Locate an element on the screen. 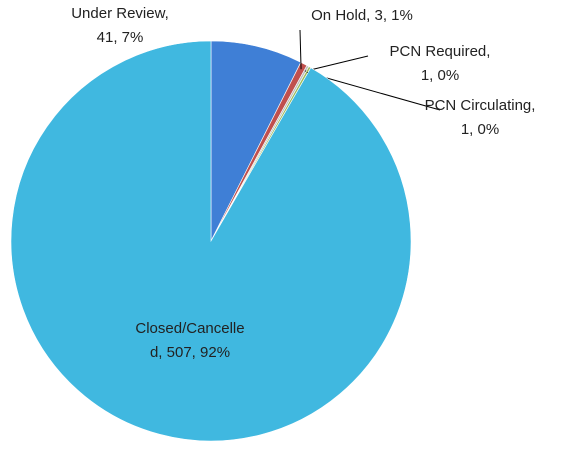 The image size is (577, 449). data-label-line: 41, 7% is located at coordinates (120, 37).